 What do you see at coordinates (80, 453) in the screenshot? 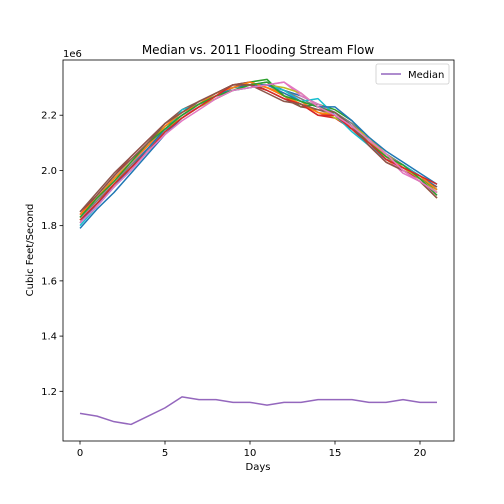
I see `x-tick-label: 0` at bounding box center [80, 453].